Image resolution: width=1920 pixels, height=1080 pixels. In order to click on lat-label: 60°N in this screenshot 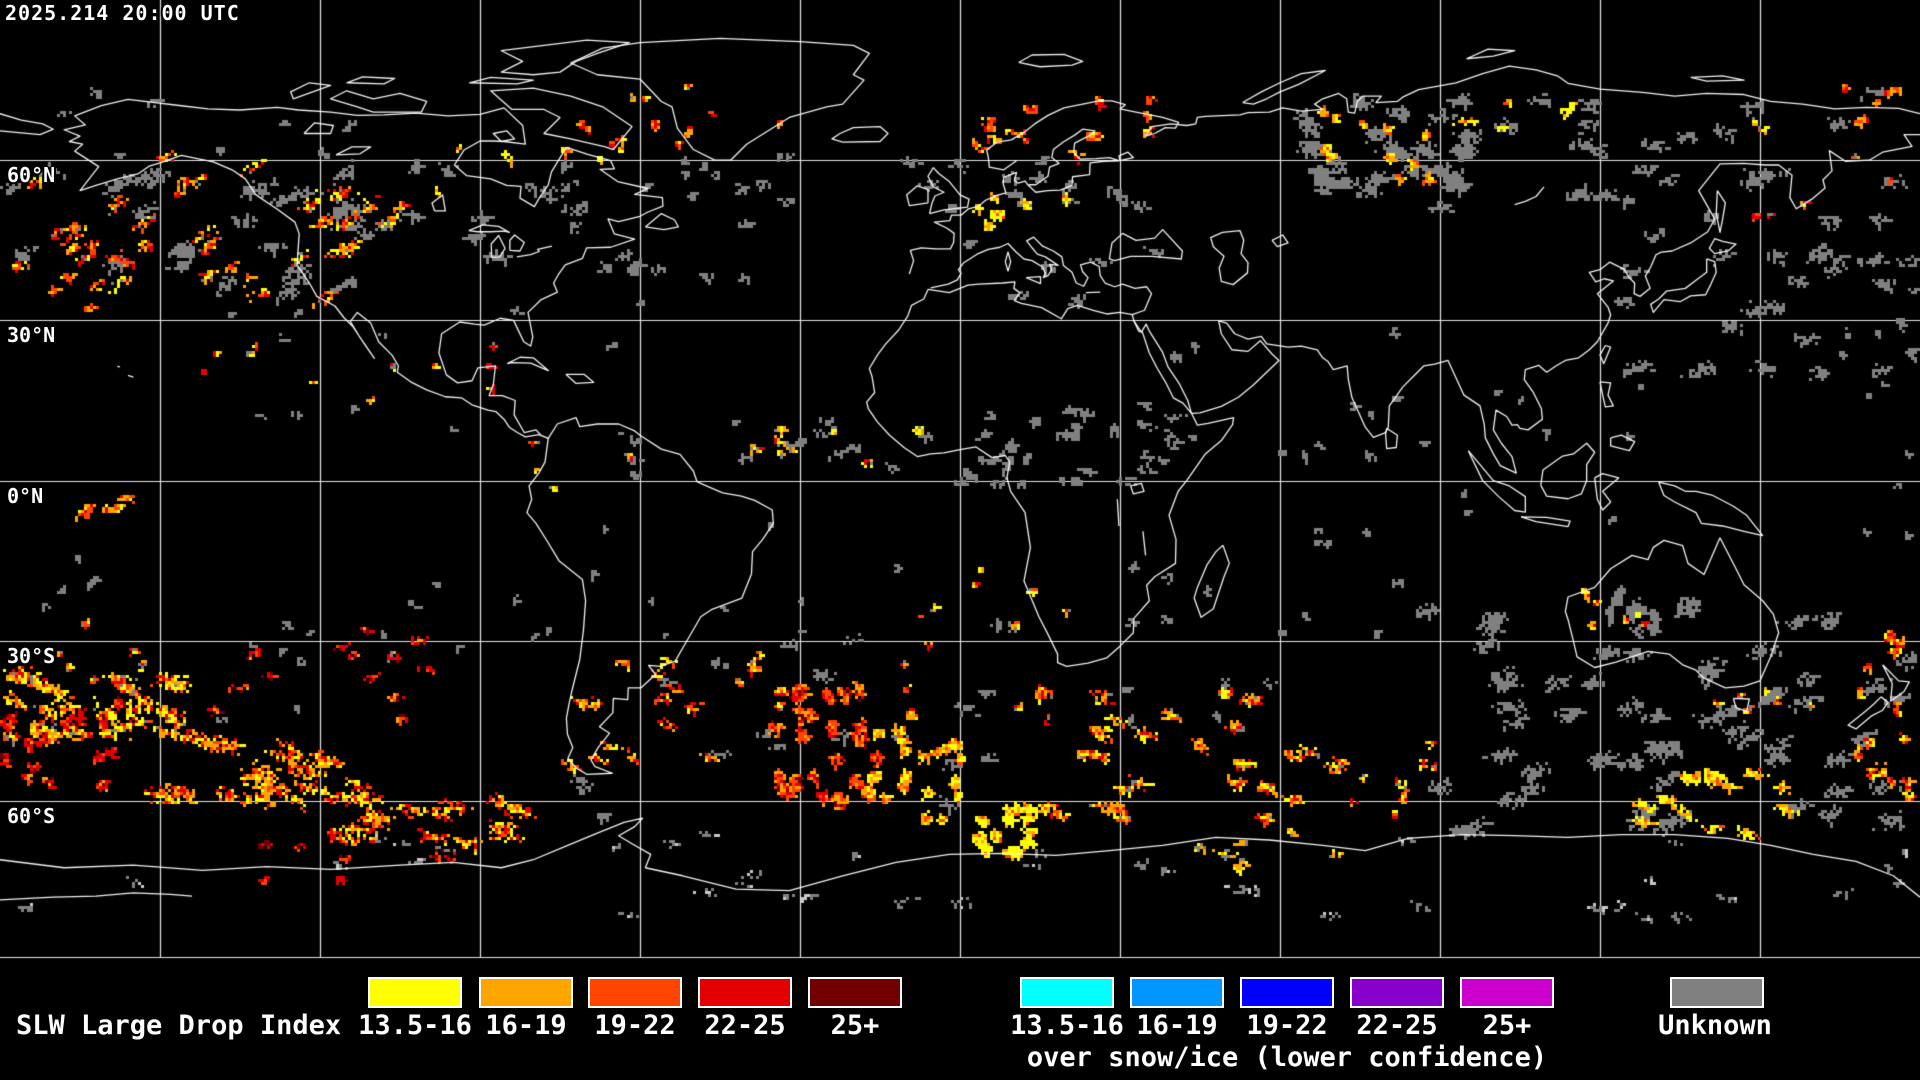, I will do `click(31, 175)`.